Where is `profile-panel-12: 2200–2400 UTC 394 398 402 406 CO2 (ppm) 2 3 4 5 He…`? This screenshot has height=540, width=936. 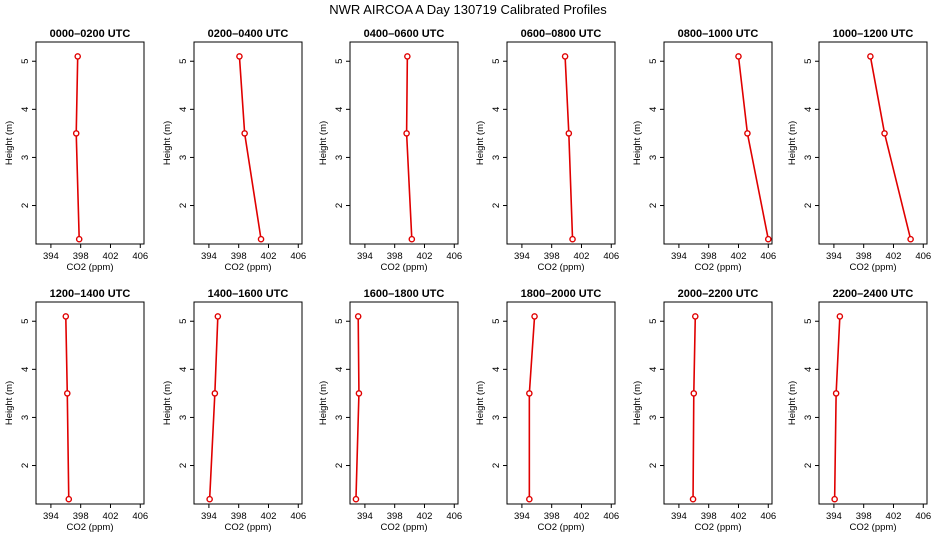 profile-panel-12: 2200–2400 UTC 394 398 402 406 CO2 (ppm) 2 3 4 5 He… is located at coordinates (859, 410).